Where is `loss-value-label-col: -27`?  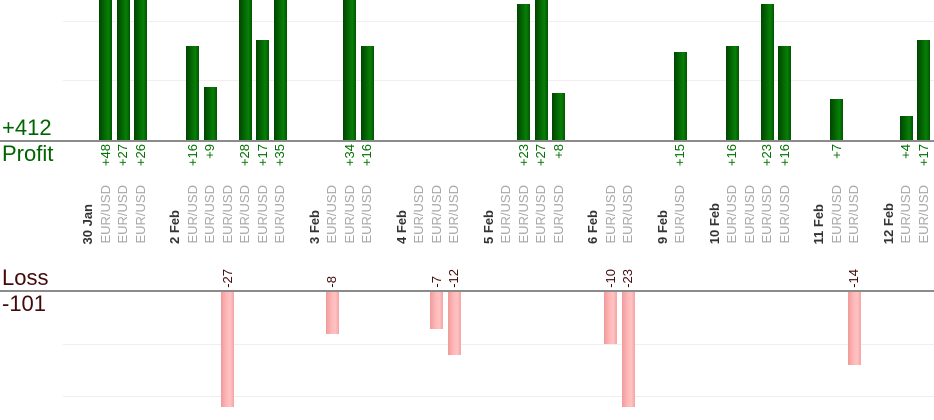
loss-value-label-col: -27 is located at coordinates (228, 270).